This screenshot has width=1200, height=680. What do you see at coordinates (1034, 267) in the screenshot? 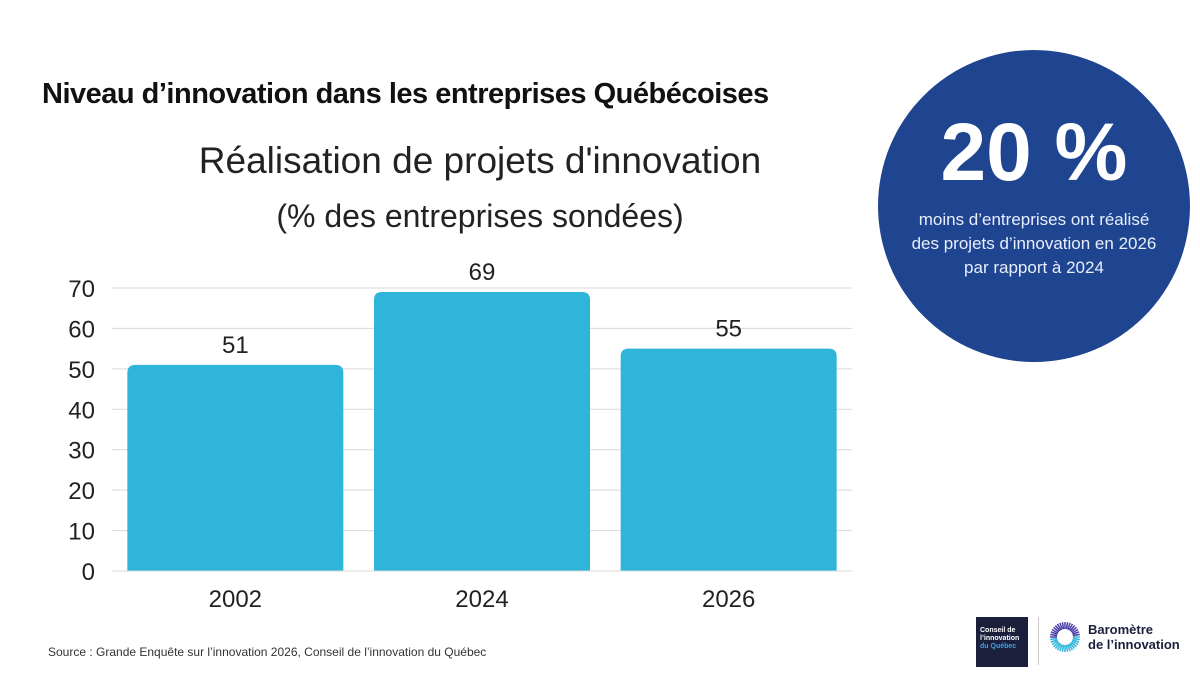
I see `callout-line: par rapport à 2024` at bounding box center [1034, 267].